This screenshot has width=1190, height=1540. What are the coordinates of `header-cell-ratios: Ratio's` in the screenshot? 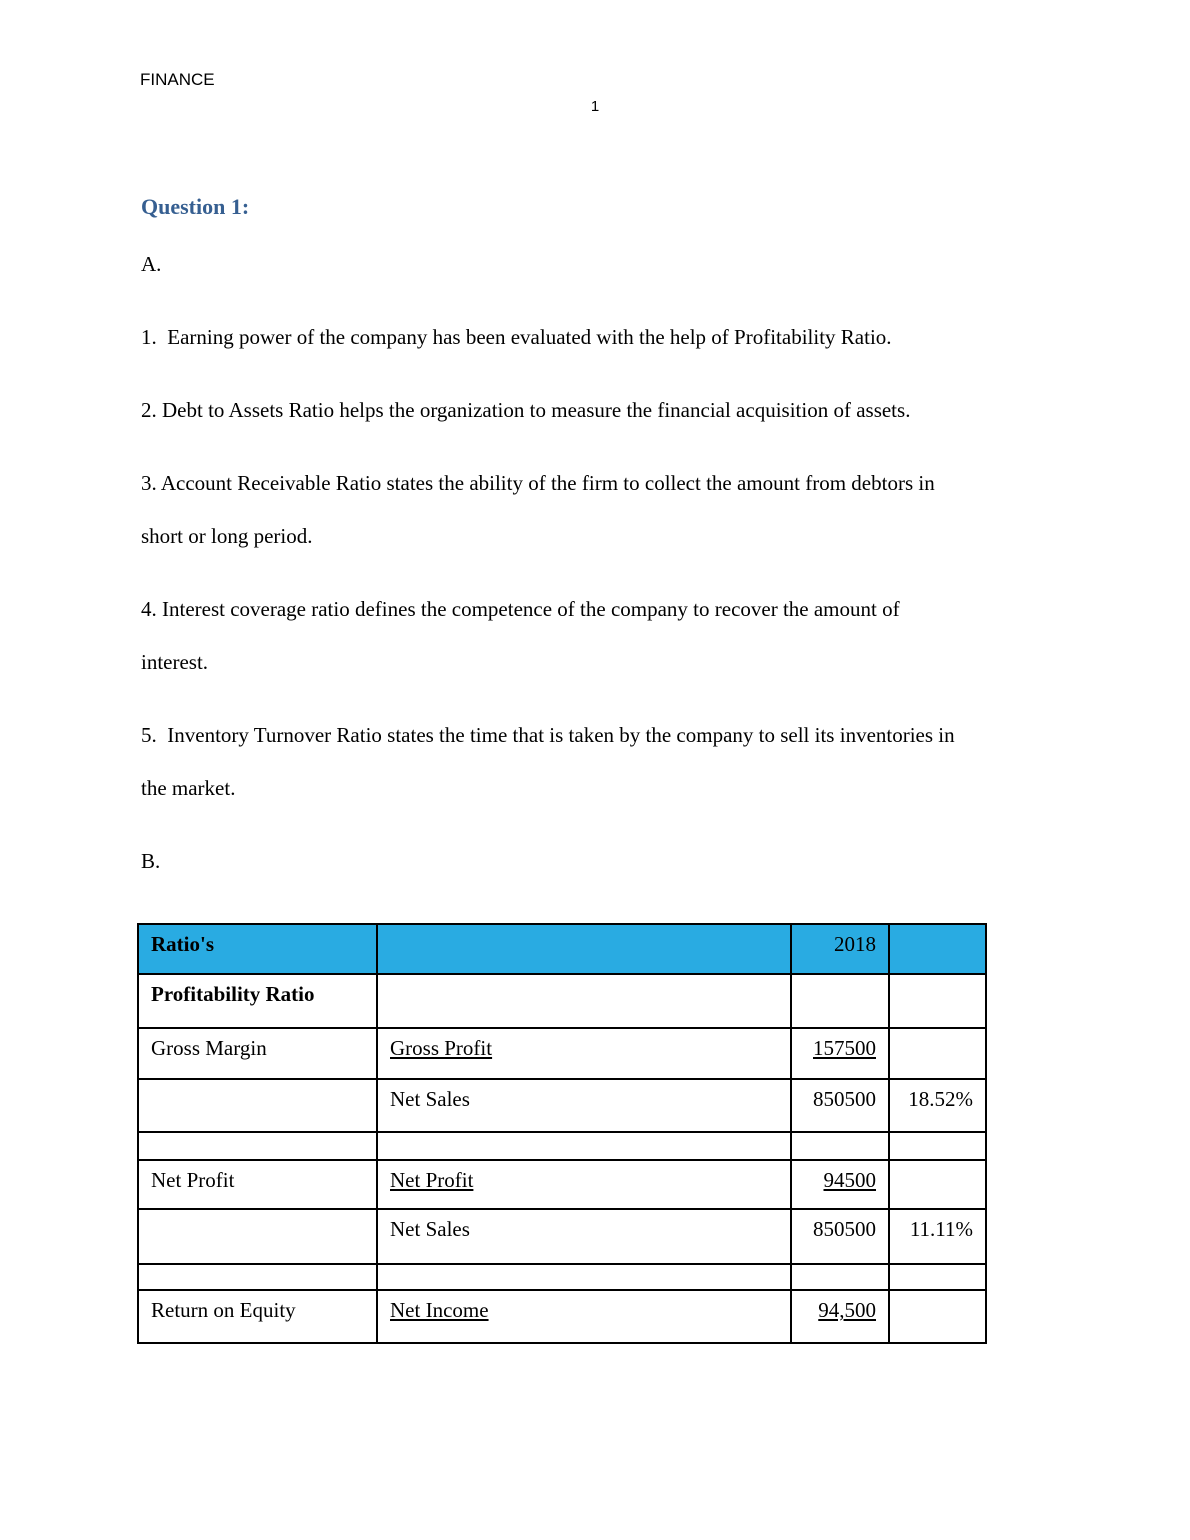 It's located at (257, 949).